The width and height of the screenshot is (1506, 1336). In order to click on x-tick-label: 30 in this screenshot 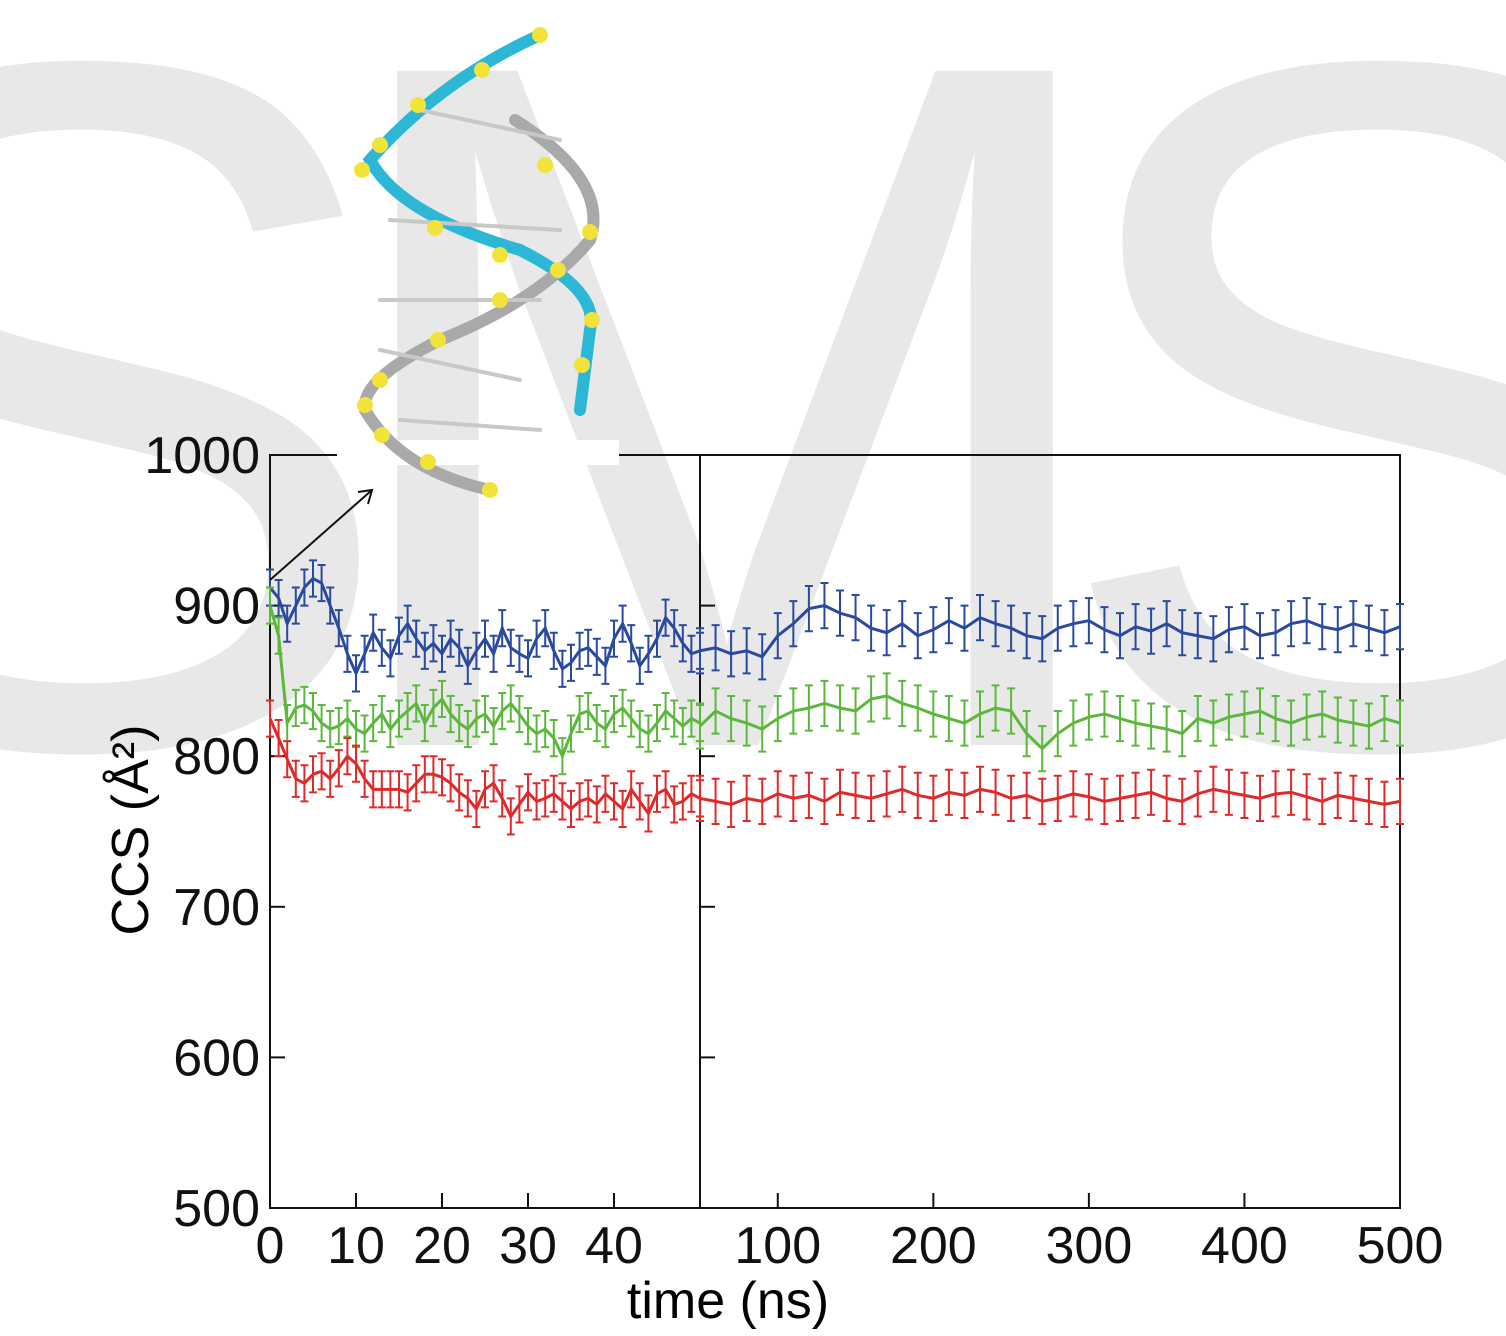, I will do `click(528, 1246)`.